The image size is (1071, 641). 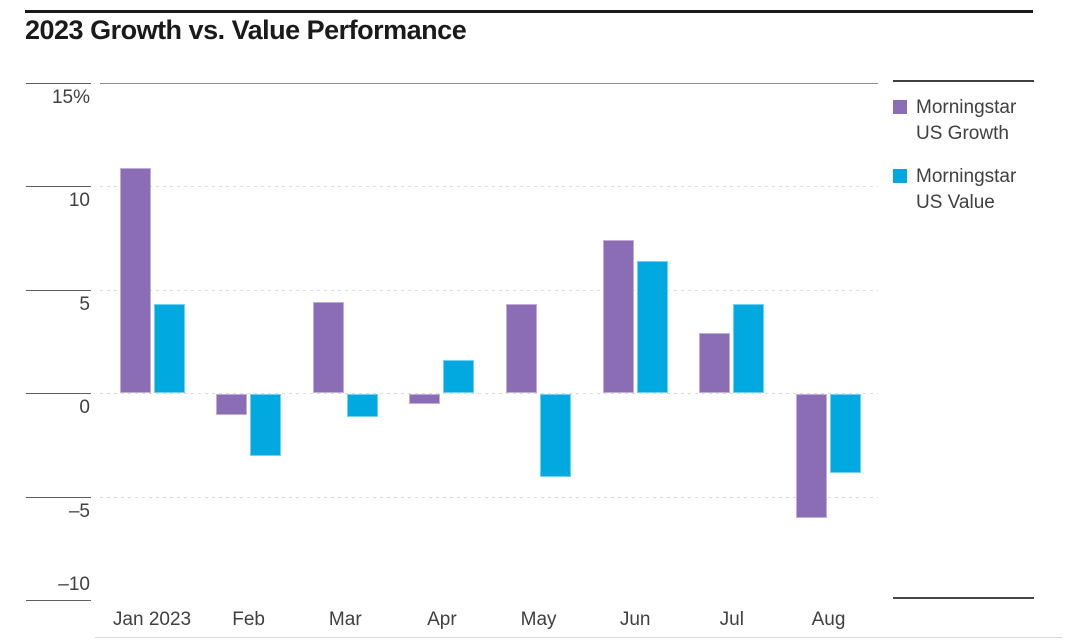 I want to click on x-axis-label: Jun, so click(x=635, y=619).